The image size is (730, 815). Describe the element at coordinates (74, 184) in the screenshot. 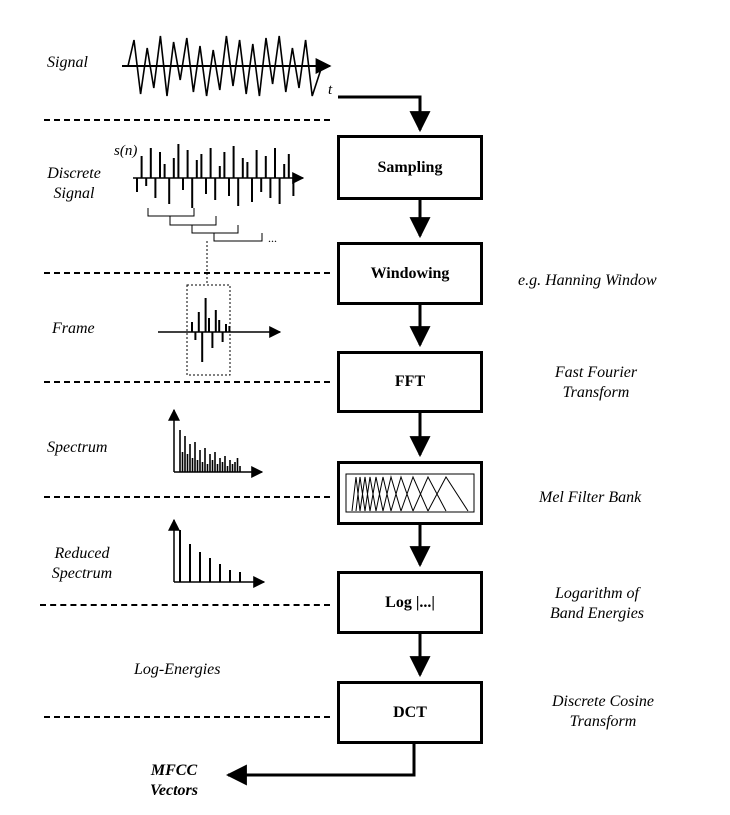

I see `discrete-signal-label: Discrete Signal` at that location.